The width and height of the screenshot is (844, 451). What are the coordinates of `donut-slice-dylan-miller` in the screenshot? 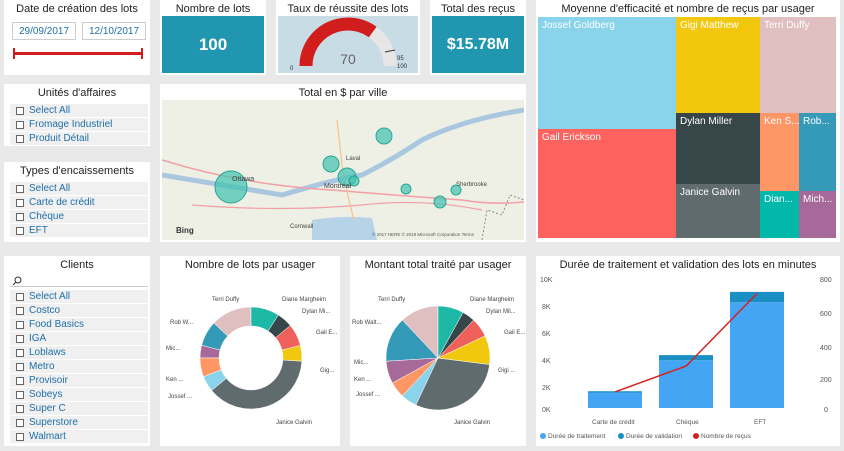 It's located at (279, 326).